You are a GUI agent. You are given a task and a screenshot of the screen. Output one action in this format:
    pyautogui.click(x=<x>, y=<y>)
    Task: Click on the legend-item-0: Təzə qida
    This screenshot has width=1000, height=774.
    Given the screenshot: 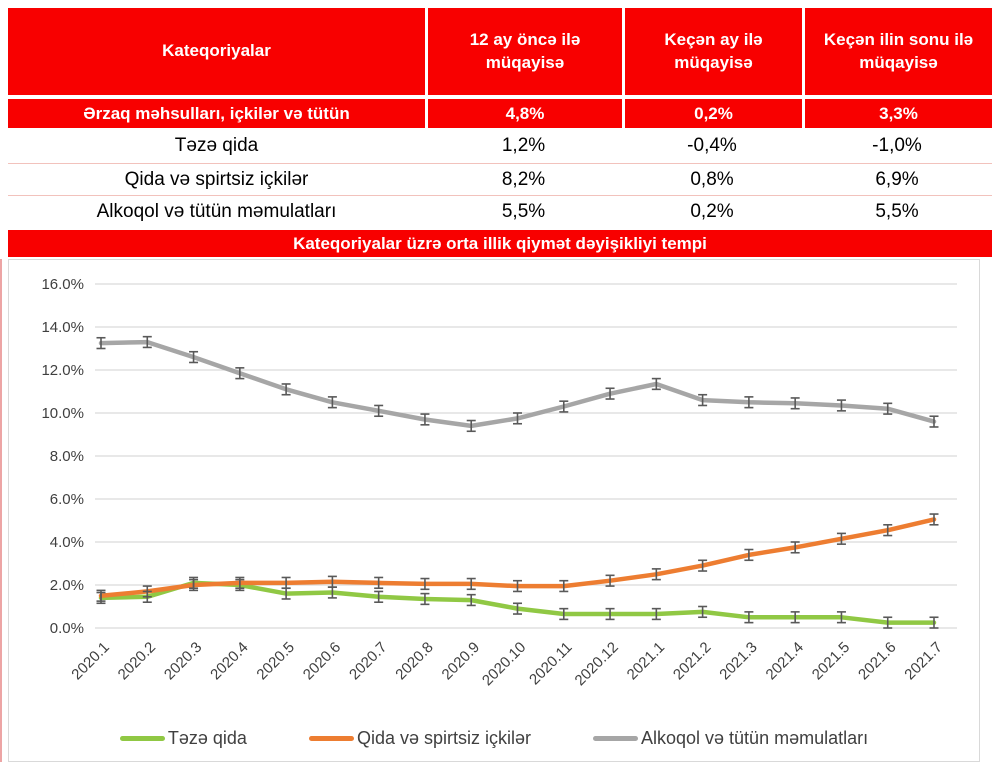 What is the action you would take?
    pyautogui.click(x=183, y=738)
    